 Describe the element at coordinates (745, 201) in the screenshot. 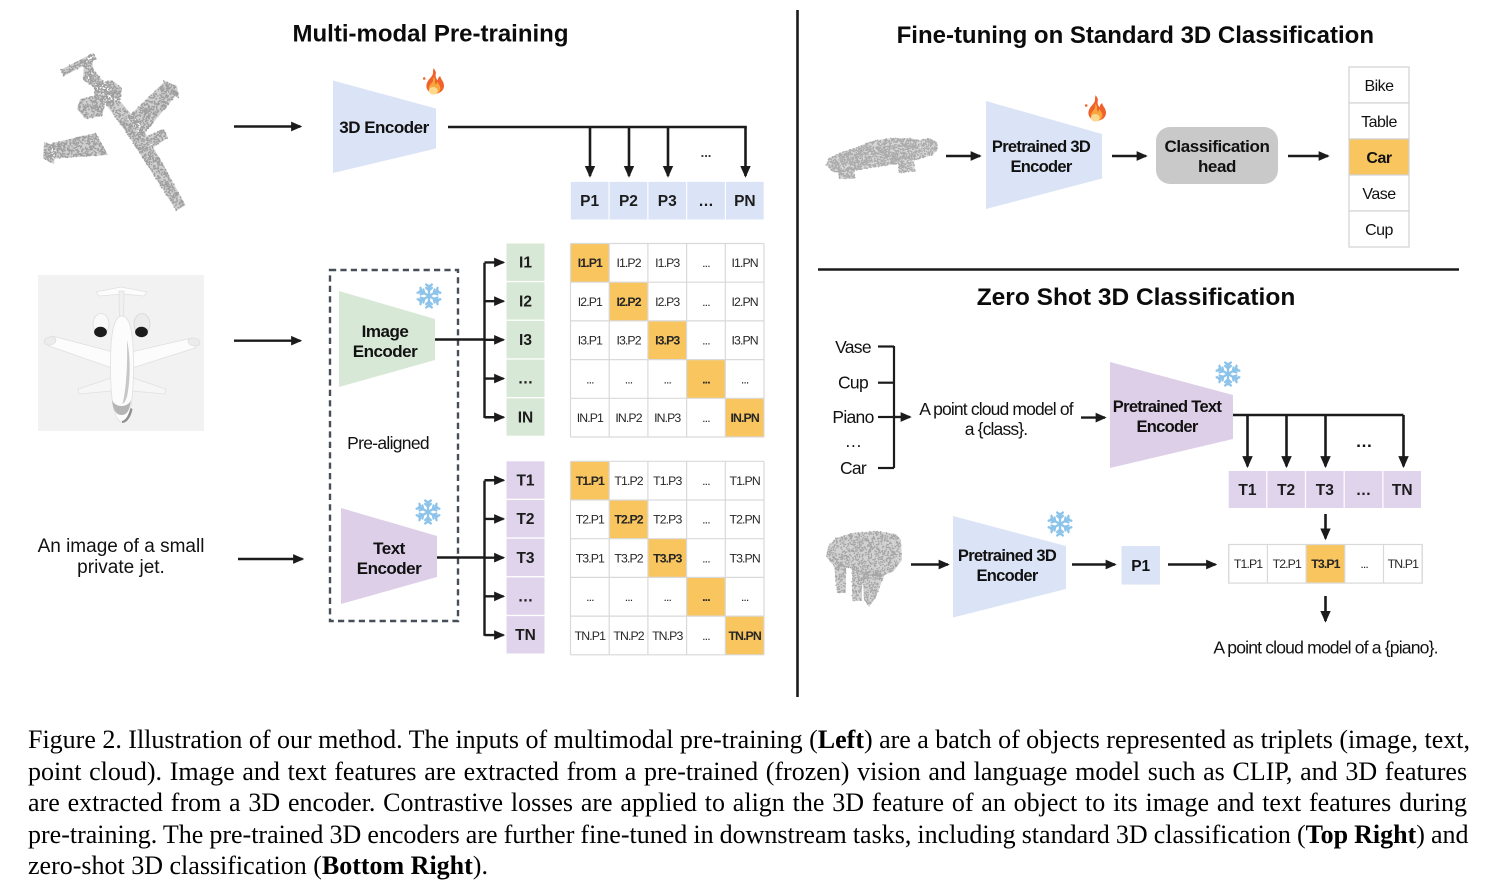

I see `svg-text: PN` at that location.